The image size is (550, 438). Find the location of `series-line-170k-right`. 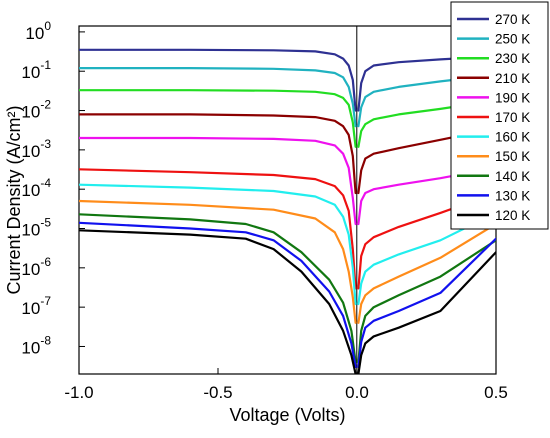

series-line-170k-right is located at coordinates (426, 240).